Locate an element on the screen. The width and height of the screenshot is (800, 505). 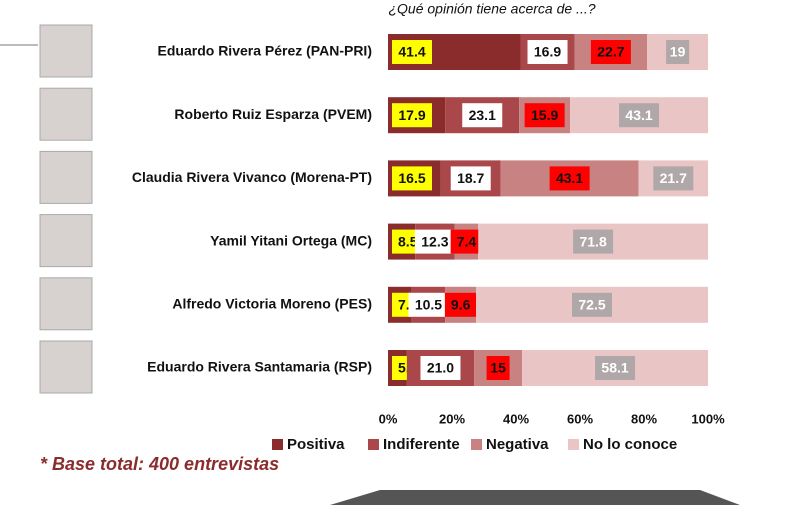
x-tick-label: 20% is located at coordinates (452, 418).